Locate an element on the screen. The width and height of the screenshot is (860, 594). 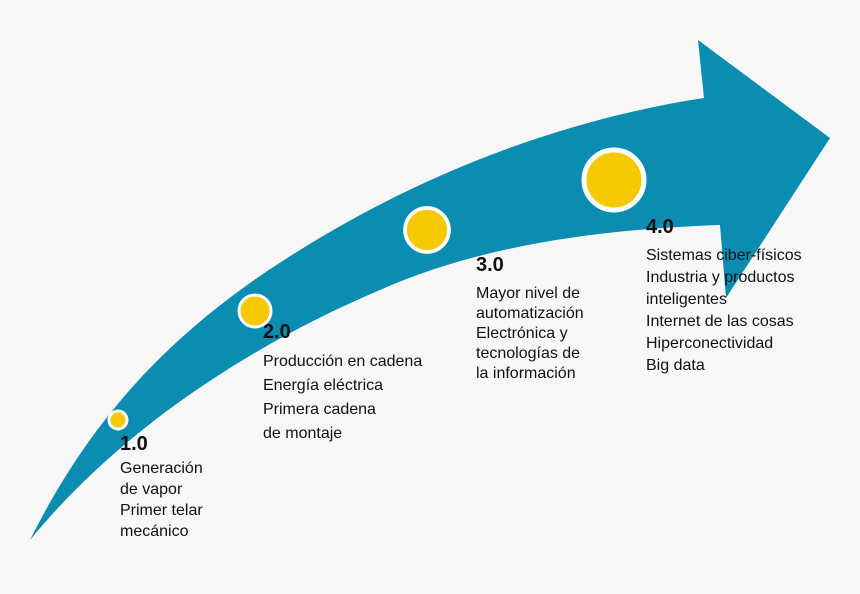
stage-item: inteligentes is located at coordinates (686, 299).